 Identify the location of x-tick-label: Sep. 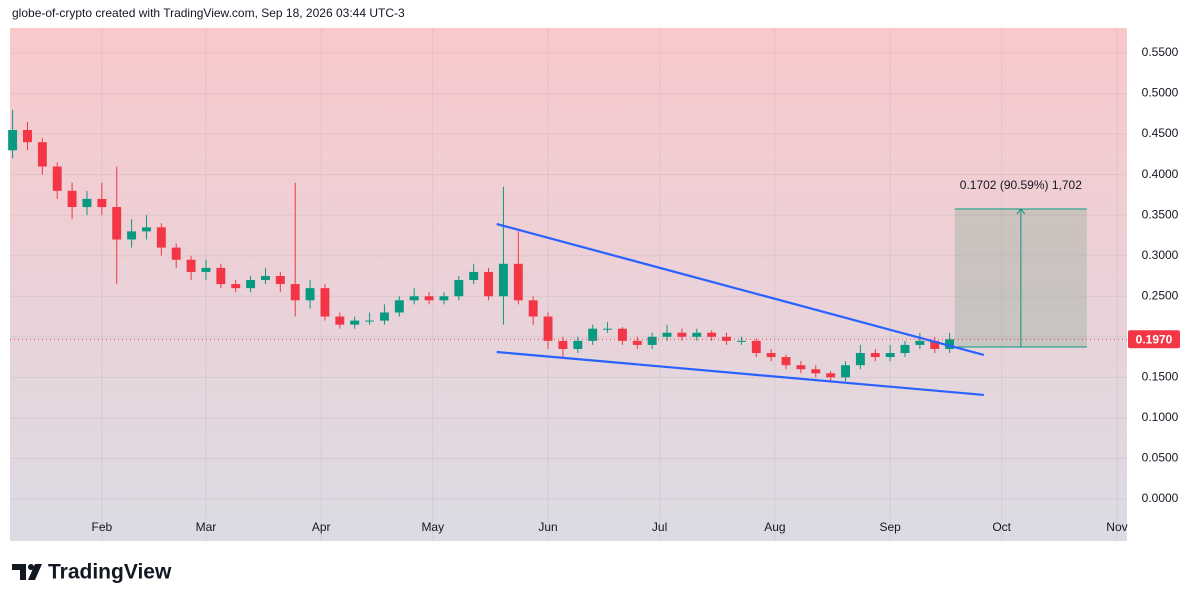
(890, 527).